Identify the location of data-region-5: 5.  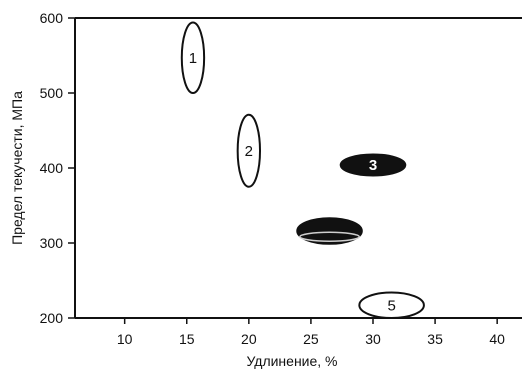
(391, 305).